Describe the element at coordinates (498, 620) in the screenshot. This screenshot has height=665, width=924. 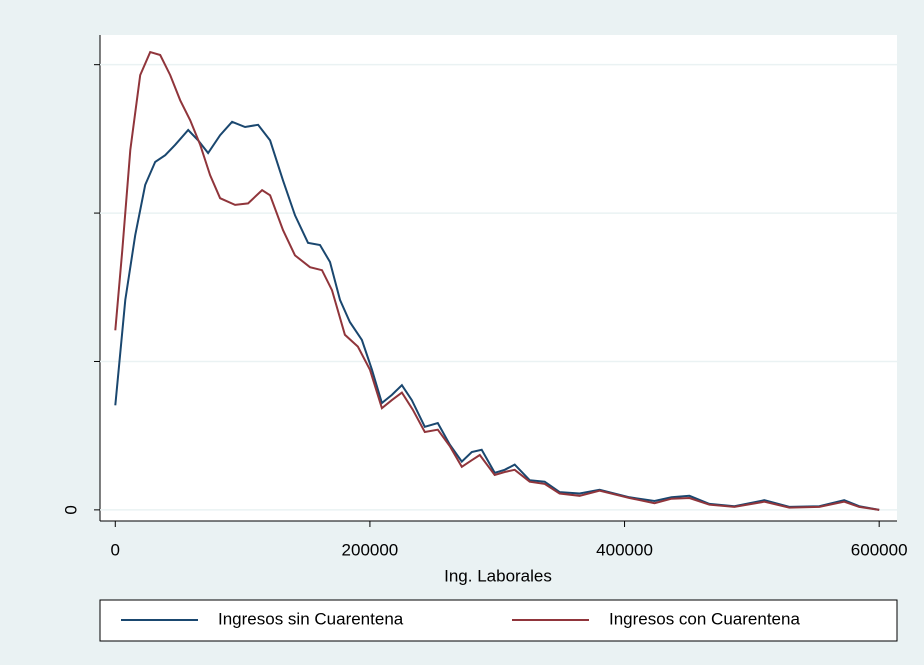
I see `legend` at that location.